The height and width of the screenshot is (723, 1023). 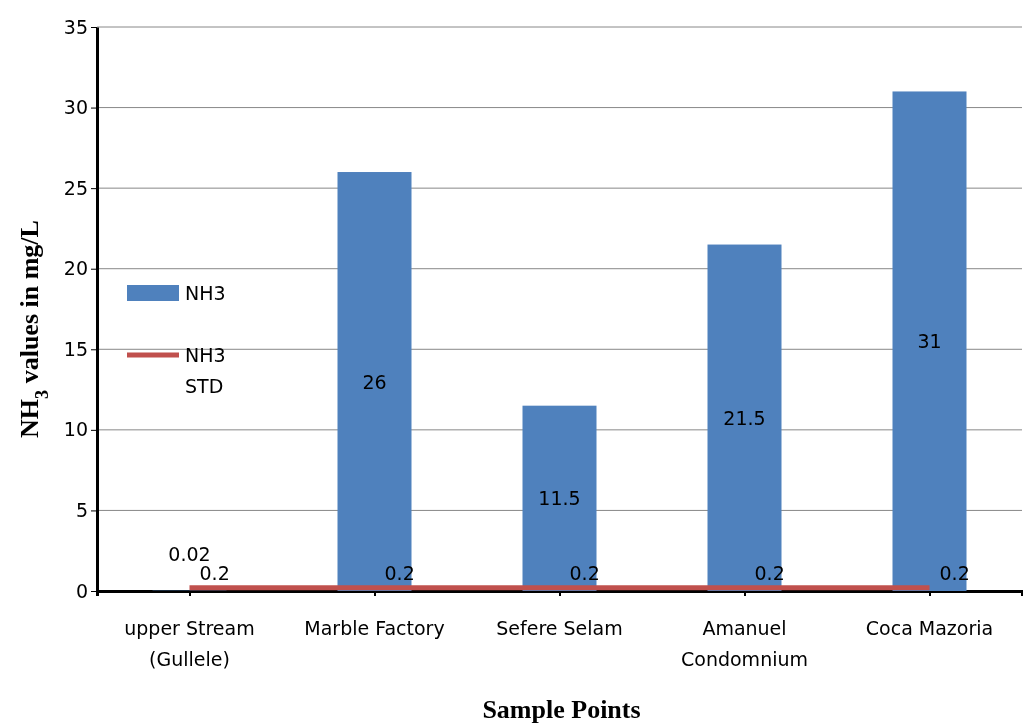 I want to click on x-tick-label: upper Stream (Gullele), so click(x=189, y=643).